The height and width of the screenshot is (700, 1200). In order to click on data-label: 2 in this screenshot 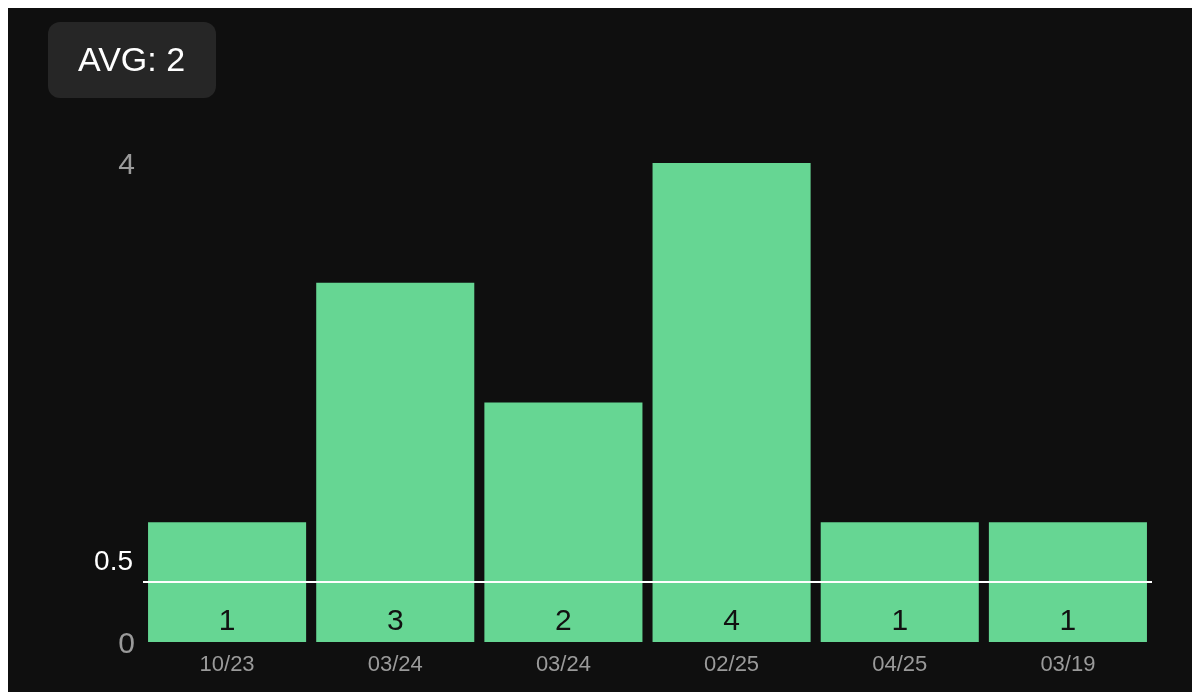, I will do `click(563, 619)`.